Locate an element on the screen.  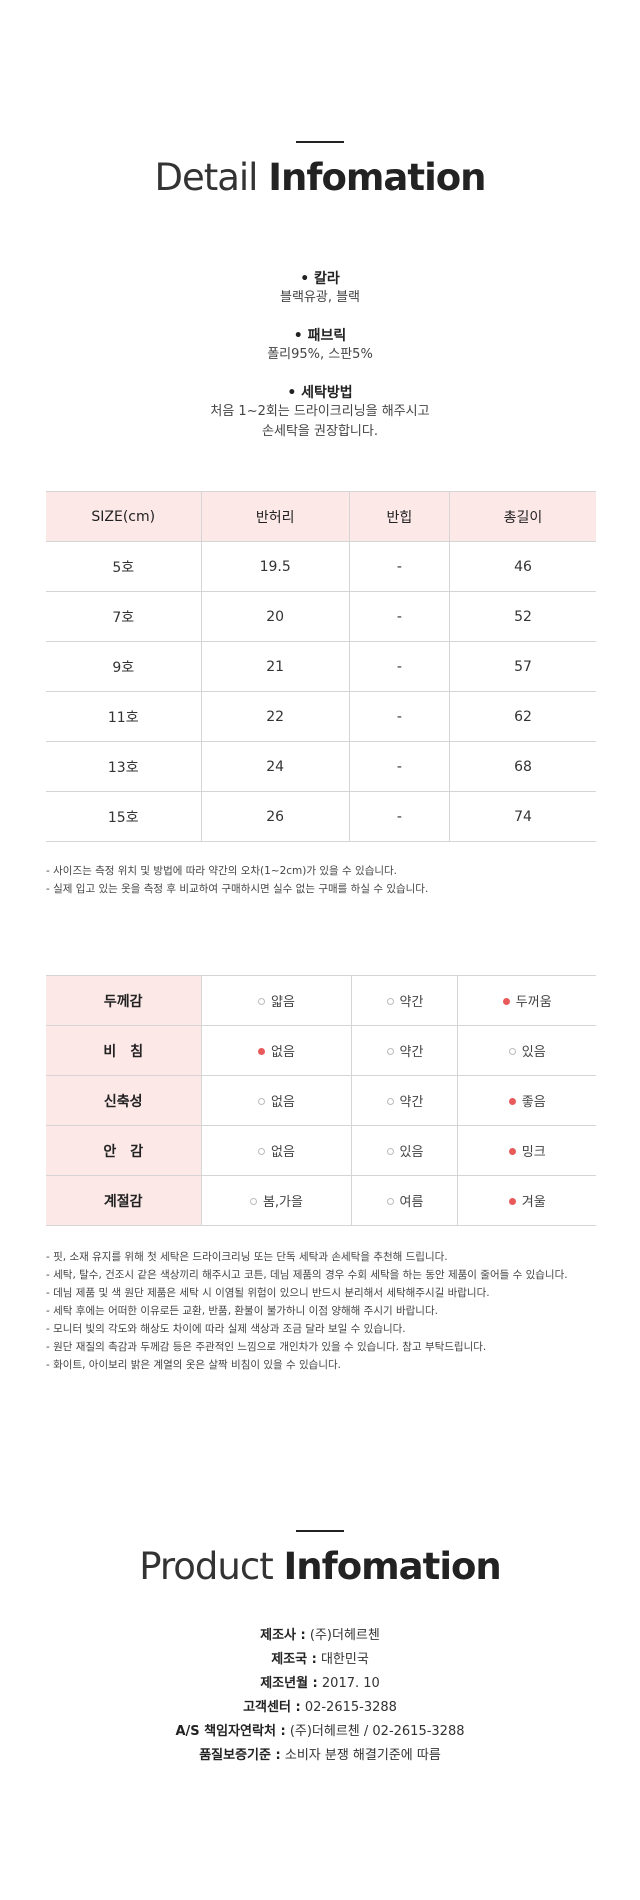
feel-option: 없음 is located at coordinates (276, 1100).